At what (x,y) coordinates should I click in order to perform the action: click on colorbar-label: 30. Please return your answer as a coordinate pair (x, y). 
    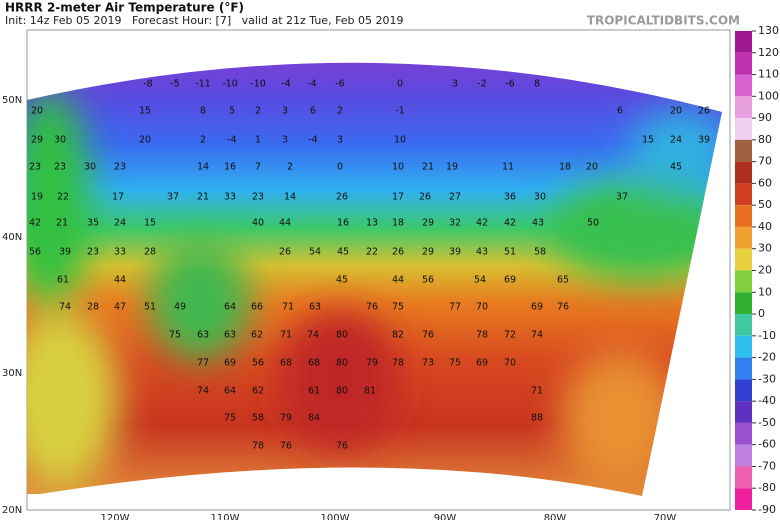
    Looking at the image, I should click on (765, 248).